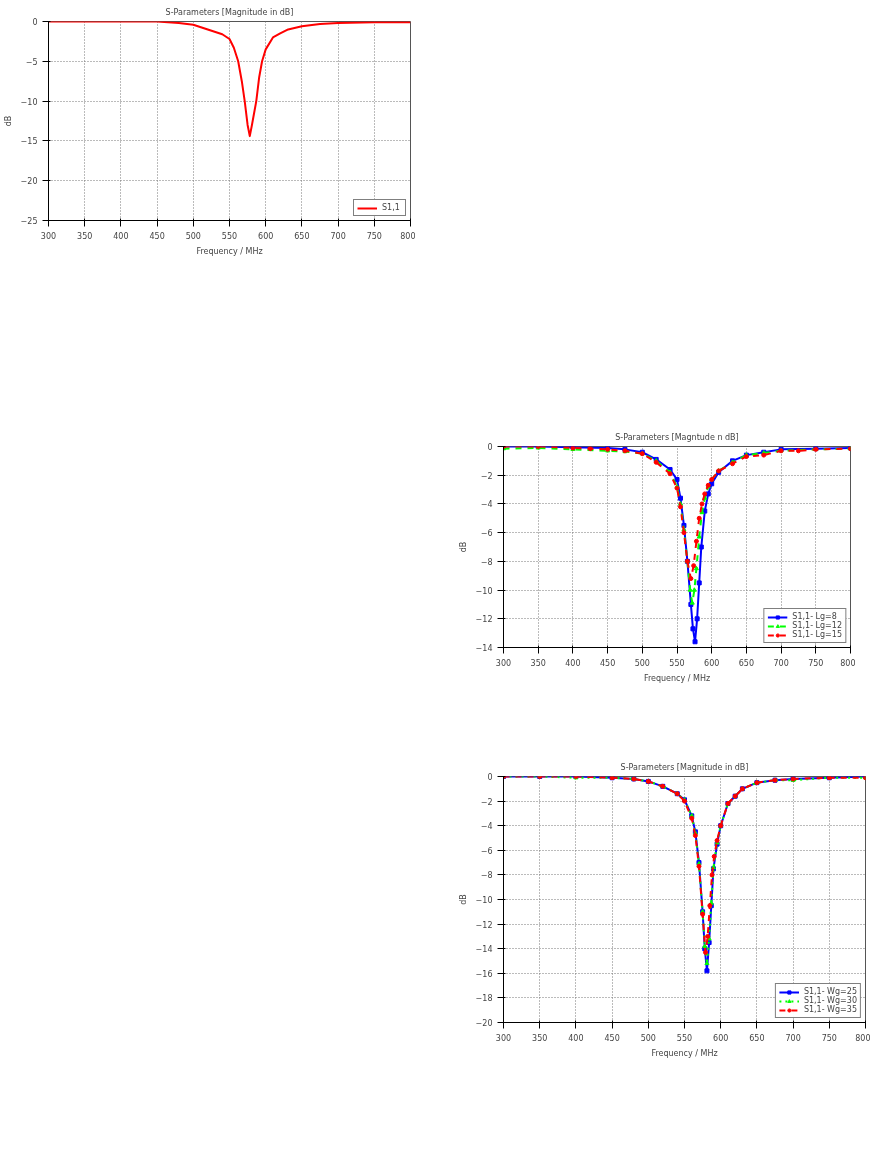  I want to click on y-tick-label: −5, so click(31, 62).